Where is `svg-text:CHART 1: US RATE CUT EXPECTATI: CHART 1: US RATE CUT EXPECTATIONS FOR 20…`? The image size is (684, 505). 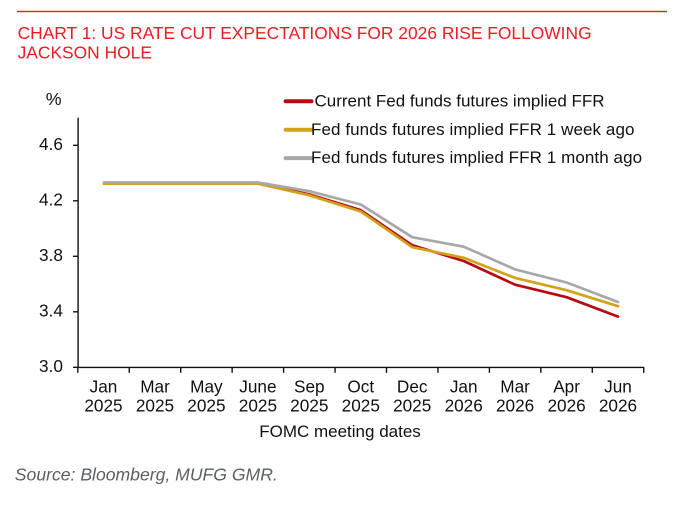
svg-text:CHART 1: US RATE CUT EXPECTATI: CHART 1: US RATE CUT EXPECTATIONS FOR 20… is located at coordinates (305, 33).